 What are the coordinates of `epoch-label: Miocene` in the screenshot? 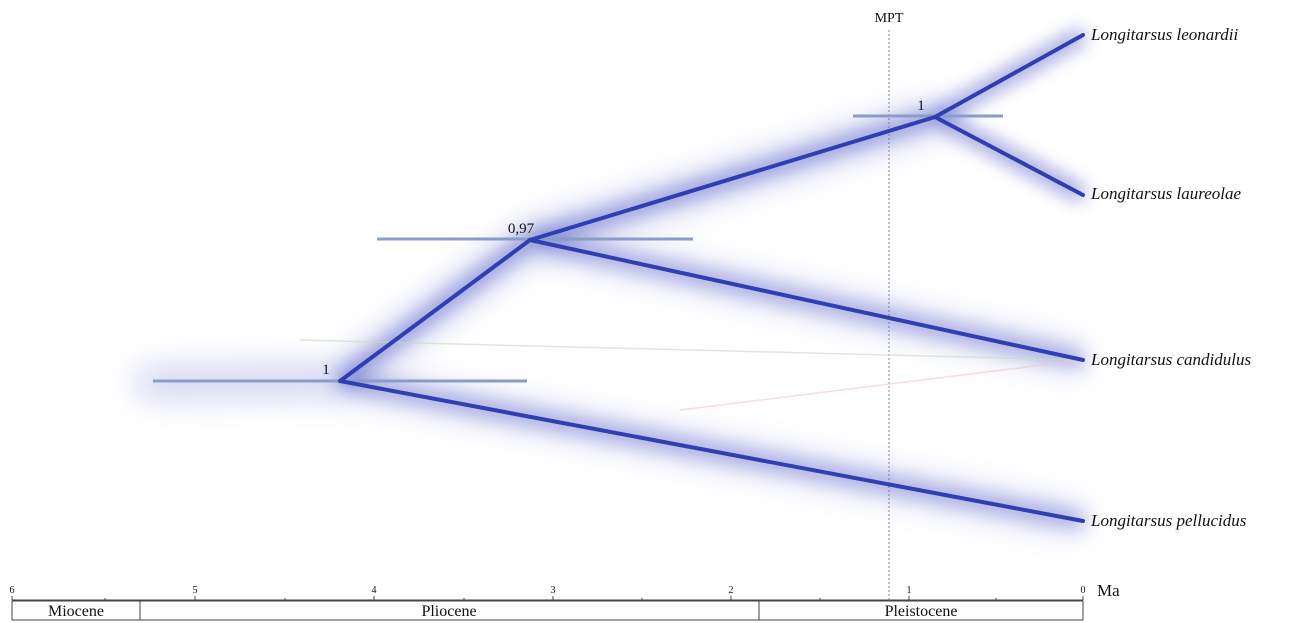 It's located at (76, 611).